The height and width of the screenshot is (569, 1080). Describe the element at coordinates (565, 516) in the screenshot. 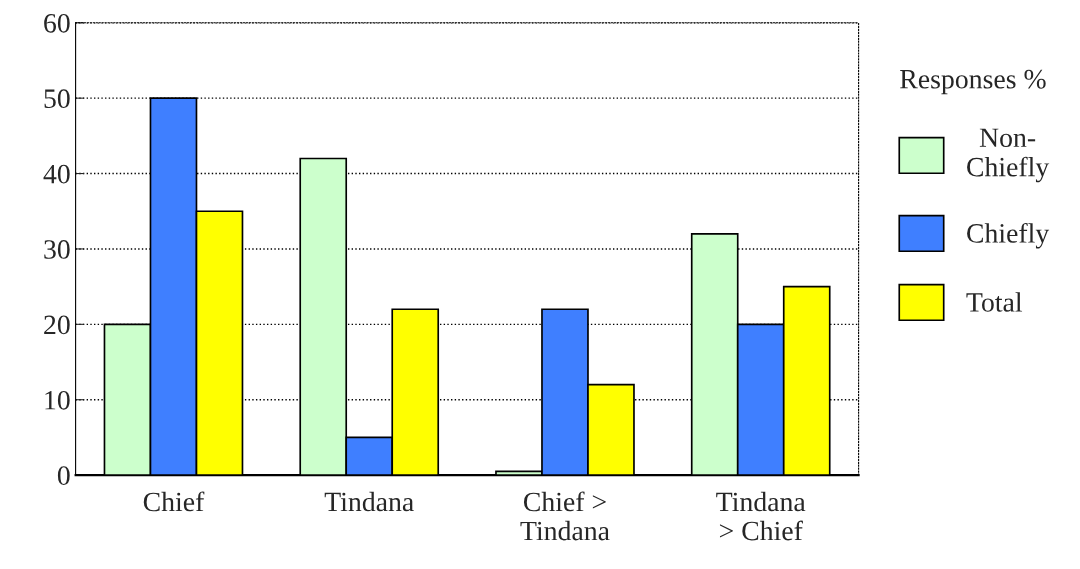

I see `x-tick-label: Chief > Tindana` at that location.